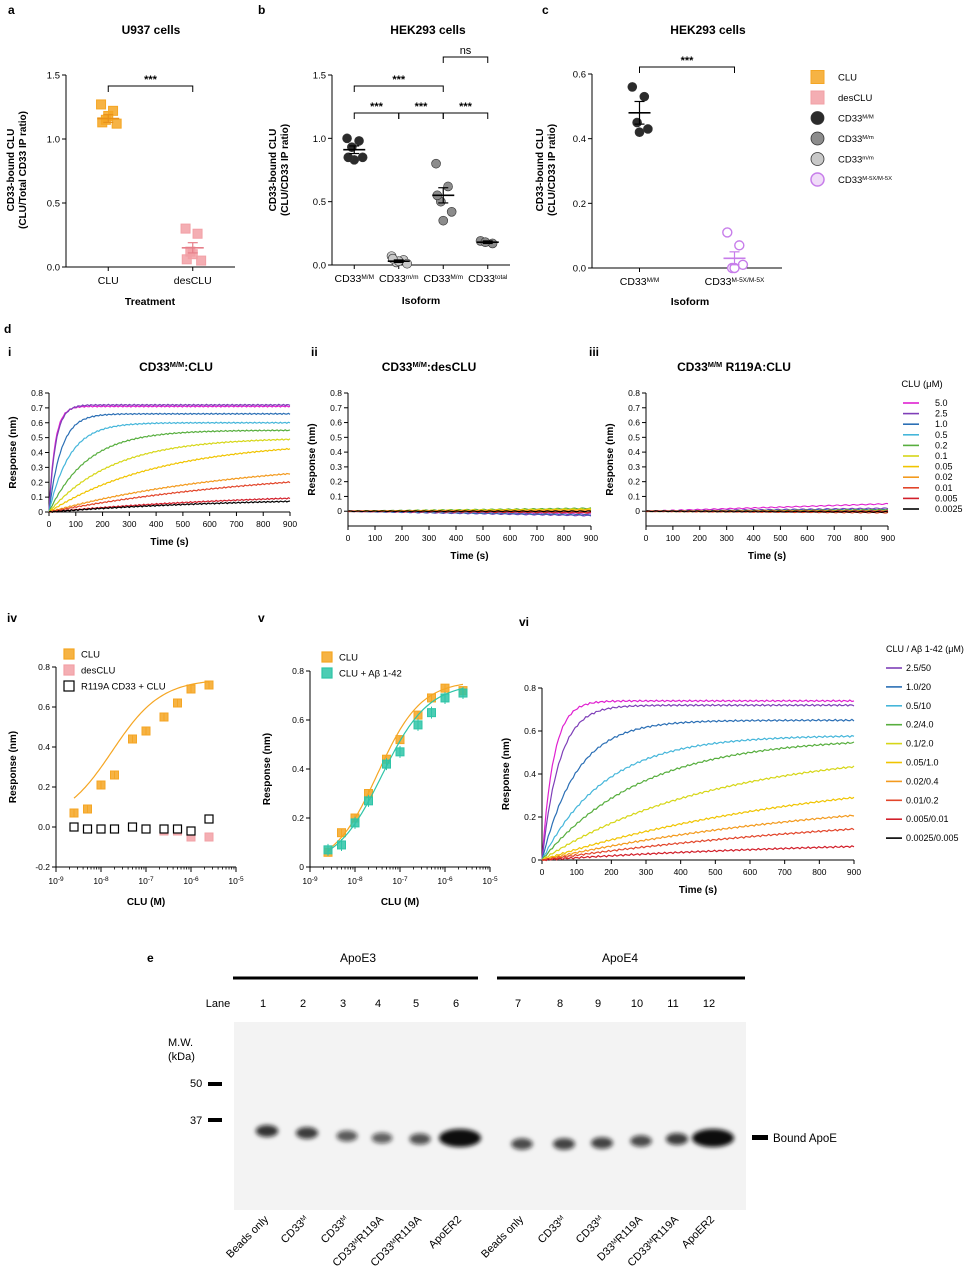  What do you see at coordinates (579, 75) in the screenshot?
I see `y-tick-label: 0.6` at bounding box center [579, 75].